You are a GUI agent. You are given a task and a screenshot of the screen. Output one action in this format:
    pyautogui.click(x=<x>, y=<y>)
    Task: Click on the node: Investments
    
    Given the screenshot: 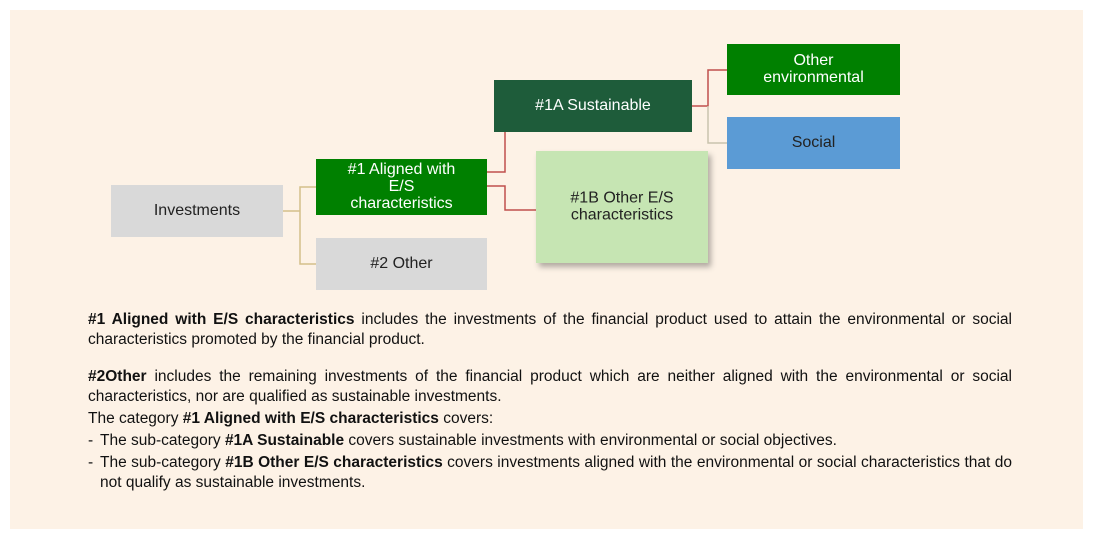 What is the action you would take?
    pyautogui.click(x=197, y=211)
    